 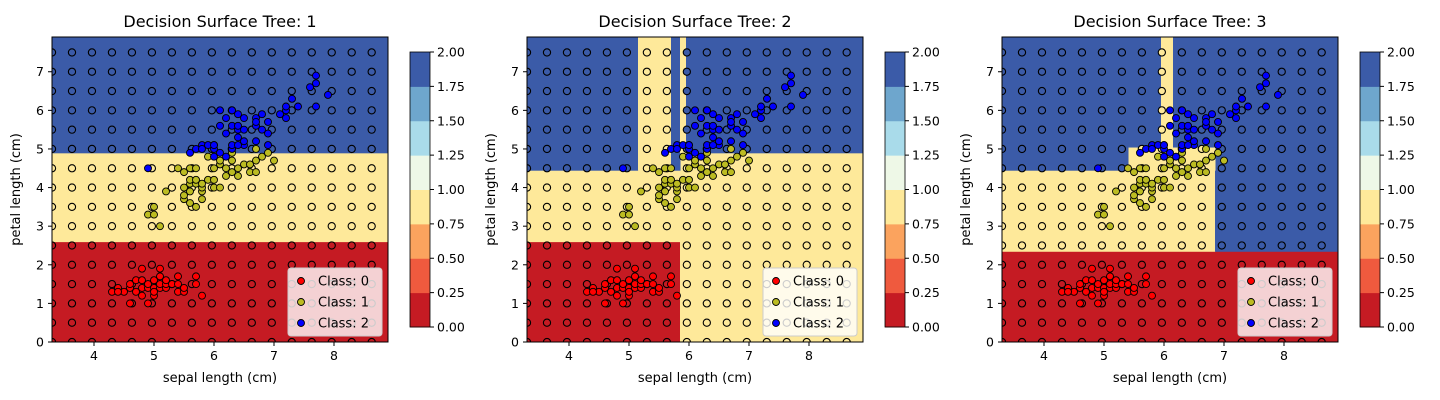 What do you see at coordinates (1293, 324) in the screenshot?
I see `legend-entry: Class: 2` at bounding box center [1293, 324].